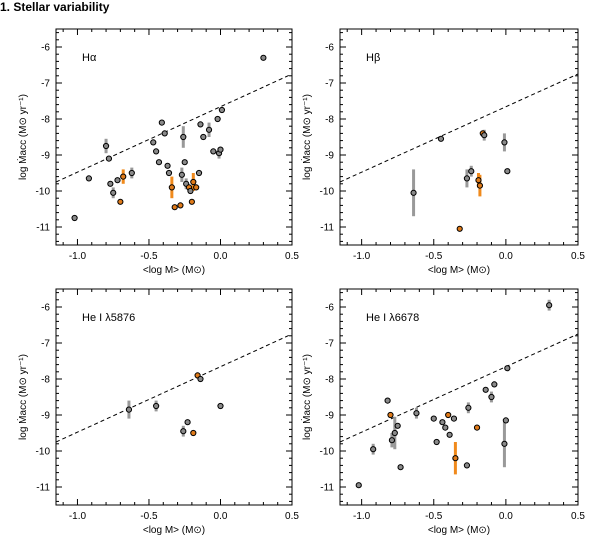 Image resolution: width=600 pixels, height=535 pixels. I want to click on panel-title: Hβ, so click(373, 58).